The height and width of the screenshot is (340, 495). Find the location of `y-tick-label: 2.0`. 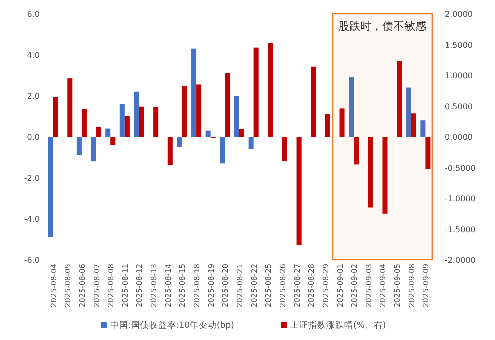

y-tick-label: 2.0 is located at coordinates (33, 96).